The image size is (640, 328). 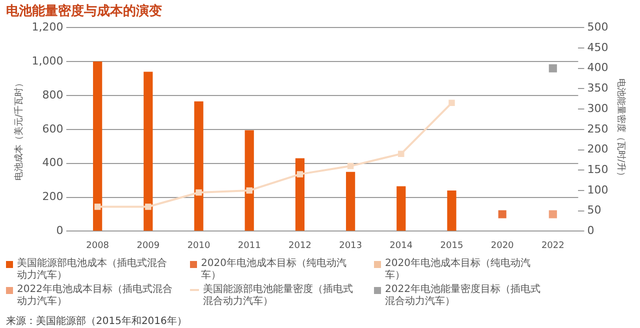 What do you see at coordinates (594, 210) in the screenshot?
I see `y2-tick-label: 50` at bounding box center [594, 210].